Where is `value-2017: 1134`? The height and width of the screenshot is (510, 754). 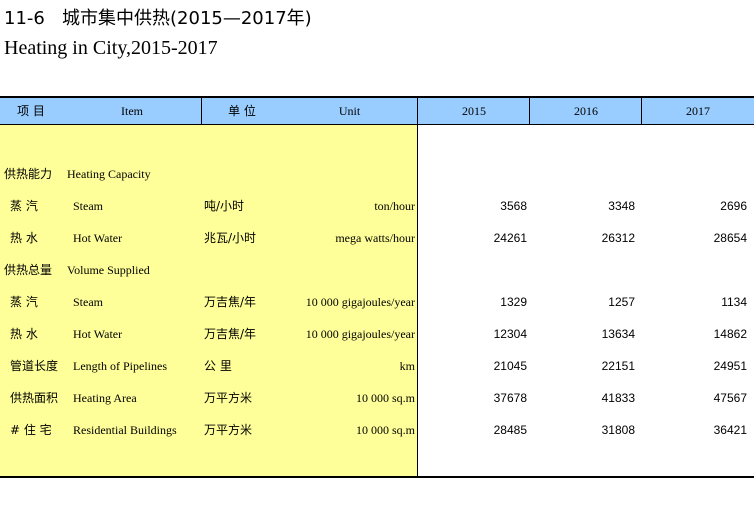
value-2017: 1134 is located at coordinates (734, 302).